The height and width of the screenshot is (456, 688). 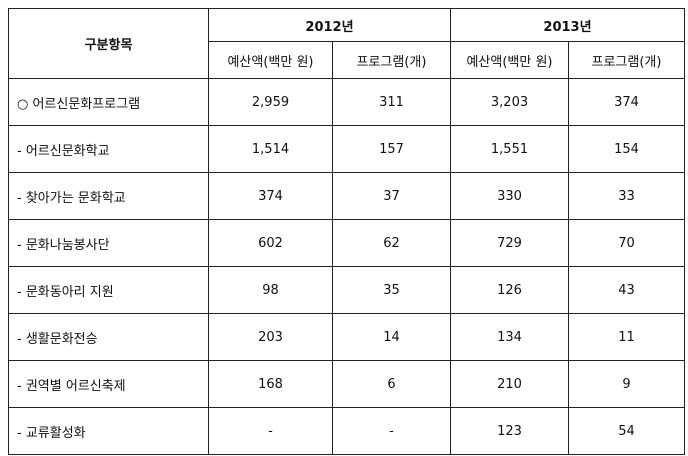 I want to click on table-row: - 찾아가는 문화학교 374 37 330 33, so click(x=346, y=196).